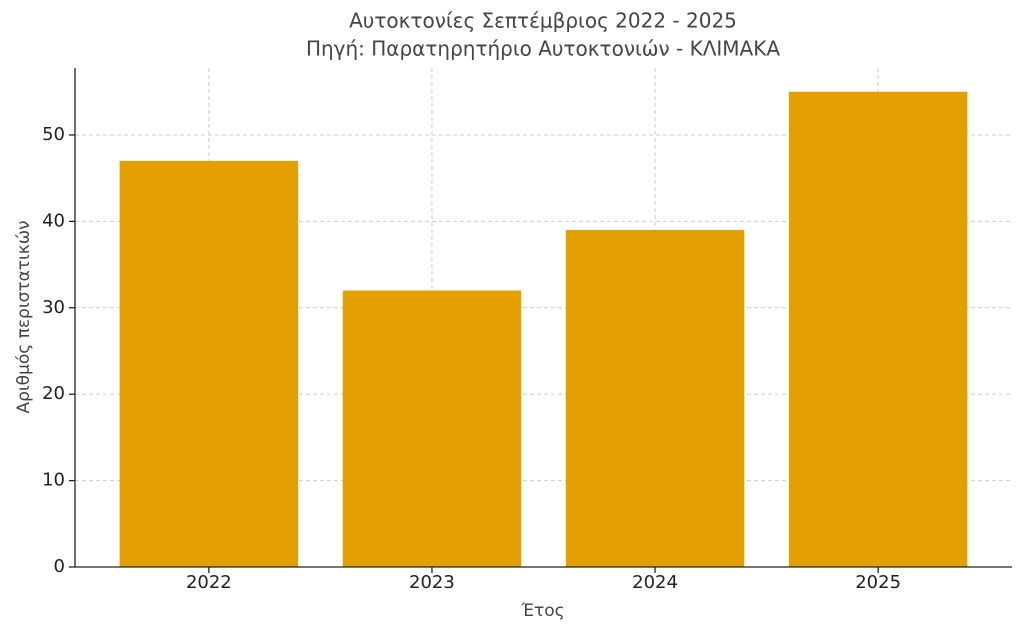 The image size is (1024, 634). What do you see at coordinates (24, 316) in the screenshot?
I see `y-axis-label: Αριθμός περιστατικών` at bounding box center [24, 316].